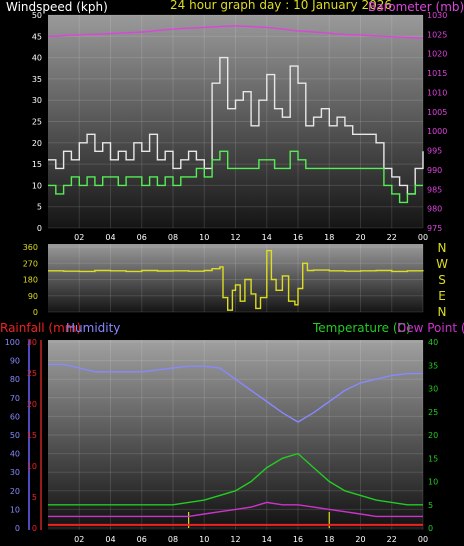  I want to click on barometer-tick-label: 1025, so click(437, 34).